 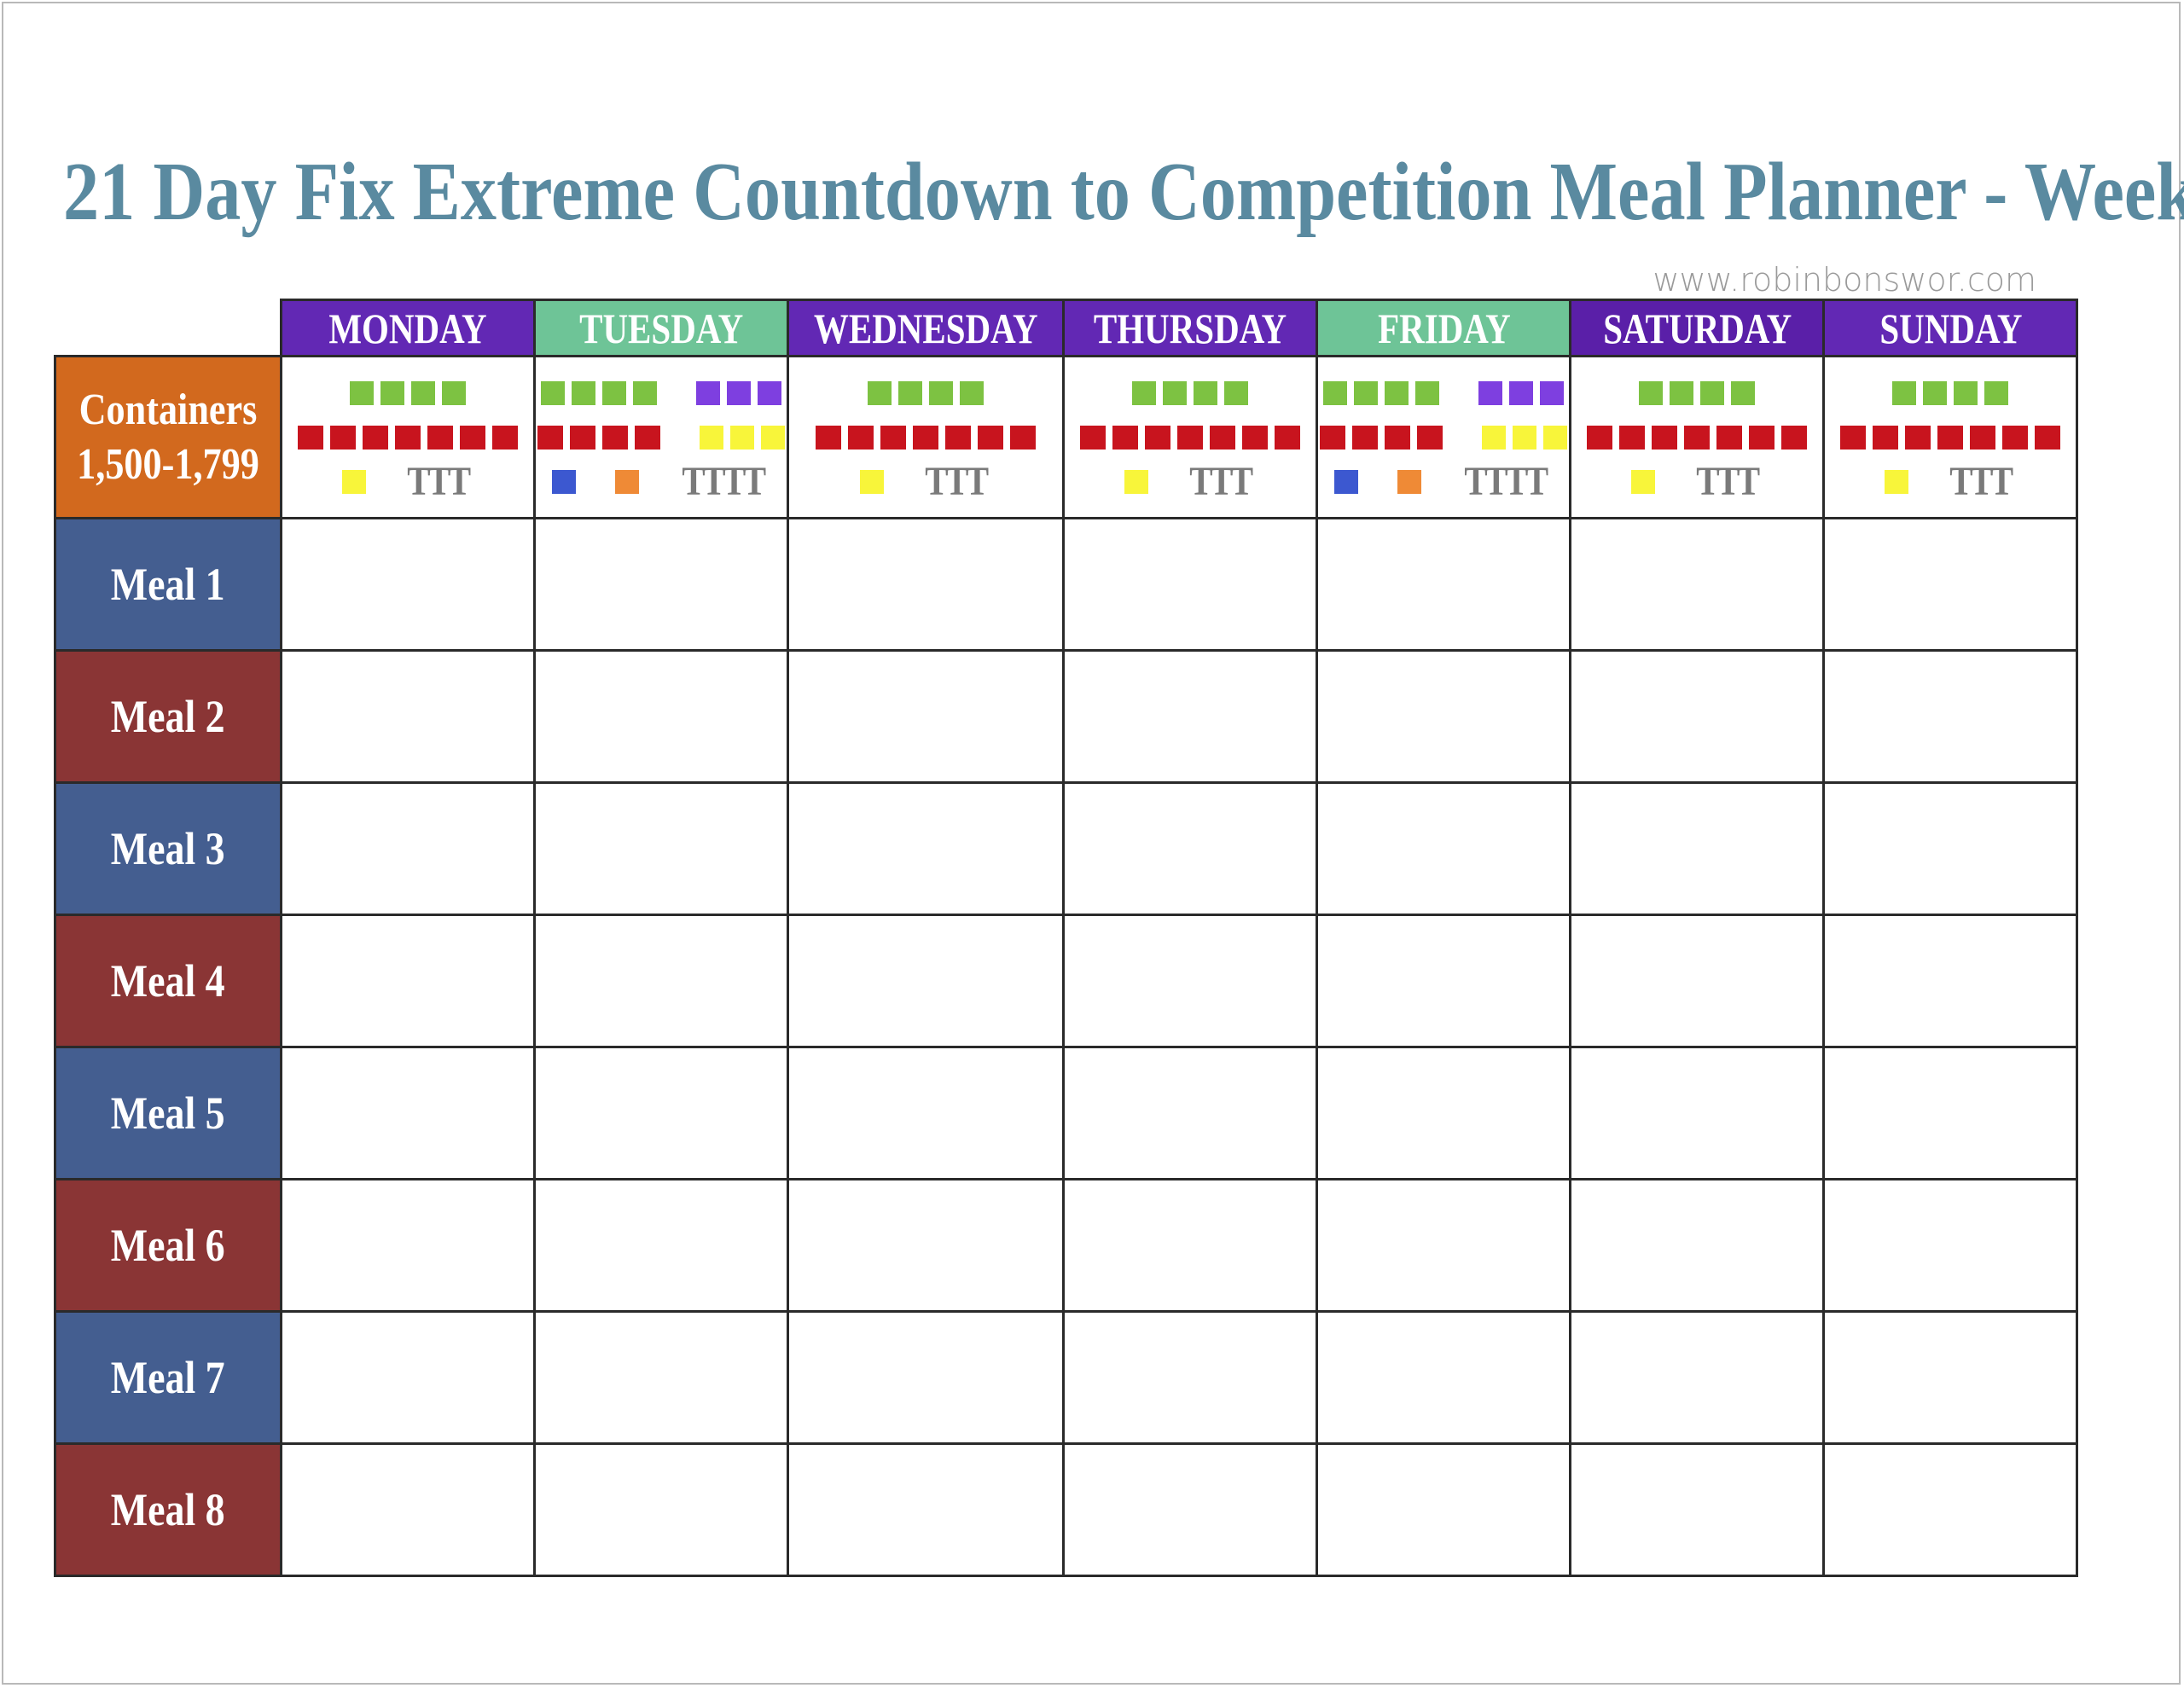 I want to click on day-label: THURSDAY, so click(x=1191, y=328).